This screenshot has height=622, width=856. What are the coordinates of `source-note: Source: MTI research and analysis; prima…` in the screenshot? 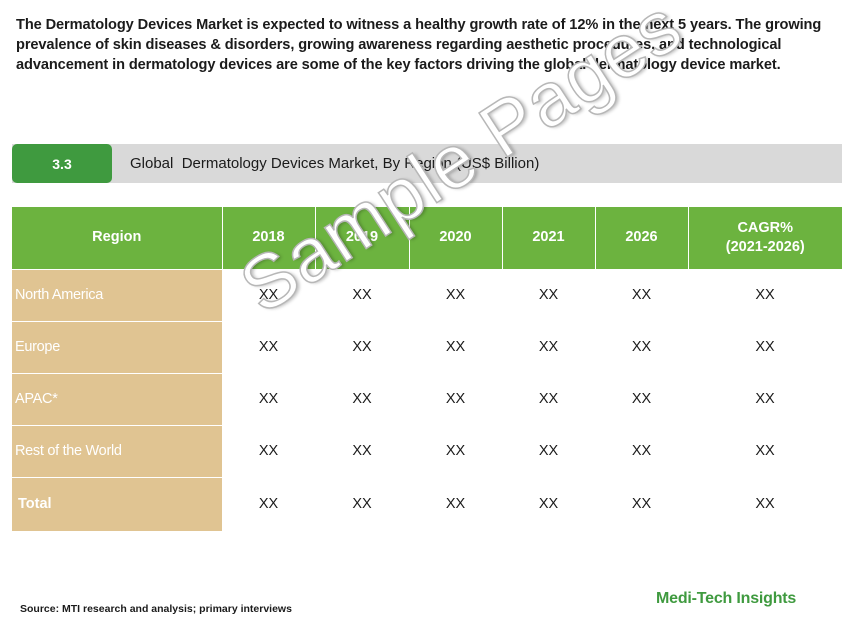 It's located at (156, 609).